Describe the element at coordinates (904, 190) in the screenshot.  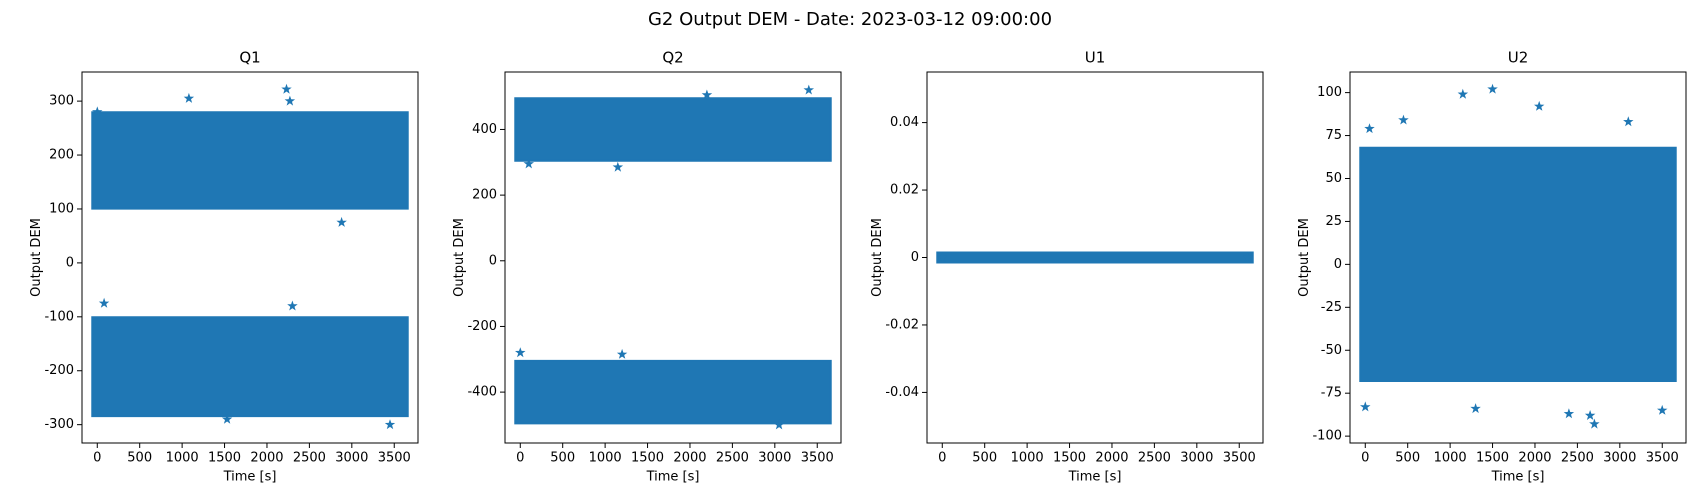
I see `y-tick-label: 0.02` at that location.